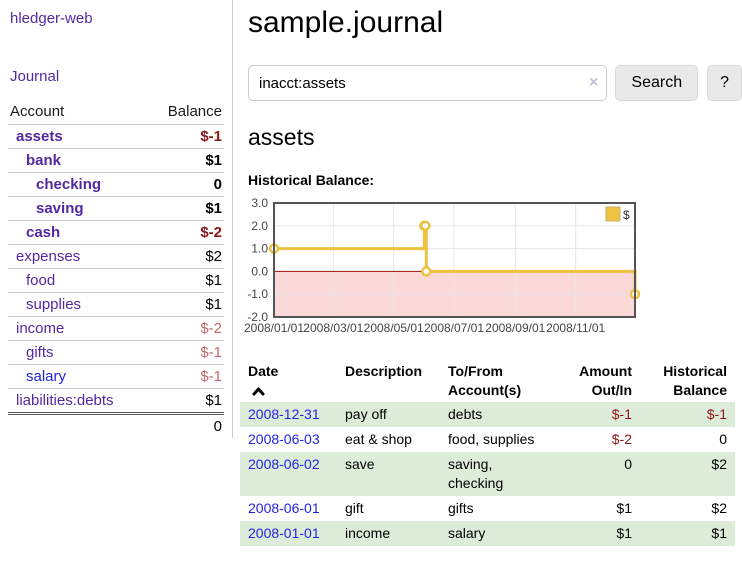  What do you see at coordinates (116, 280) in the screenshot?
I see `account-row: food $1` at bounding box center [116, 280].